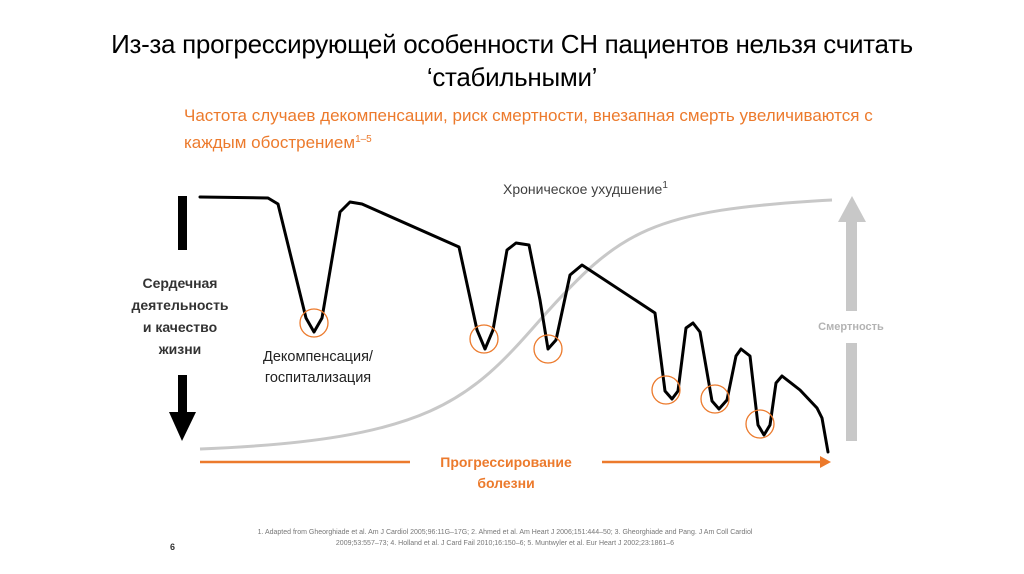 The height and width of the screenshot is (574, 1024). What do you see at coordinates (318, 367) in the screenshot?
I see `decompensation-label: Декомпенсация/ госпитализация` at bounding box center [318, 367].